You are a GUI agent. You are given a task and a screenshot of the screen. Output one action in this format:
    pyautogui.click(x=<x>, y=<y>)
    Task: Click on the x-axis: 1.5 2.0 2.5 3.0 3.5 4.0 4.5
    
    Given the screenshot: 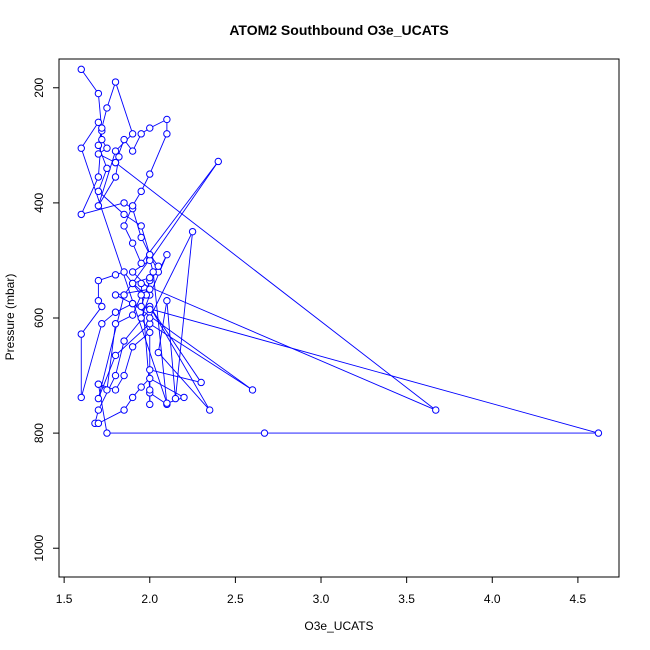 What is the action you would take?
    pyautogui.click(x=321, y=591)
    